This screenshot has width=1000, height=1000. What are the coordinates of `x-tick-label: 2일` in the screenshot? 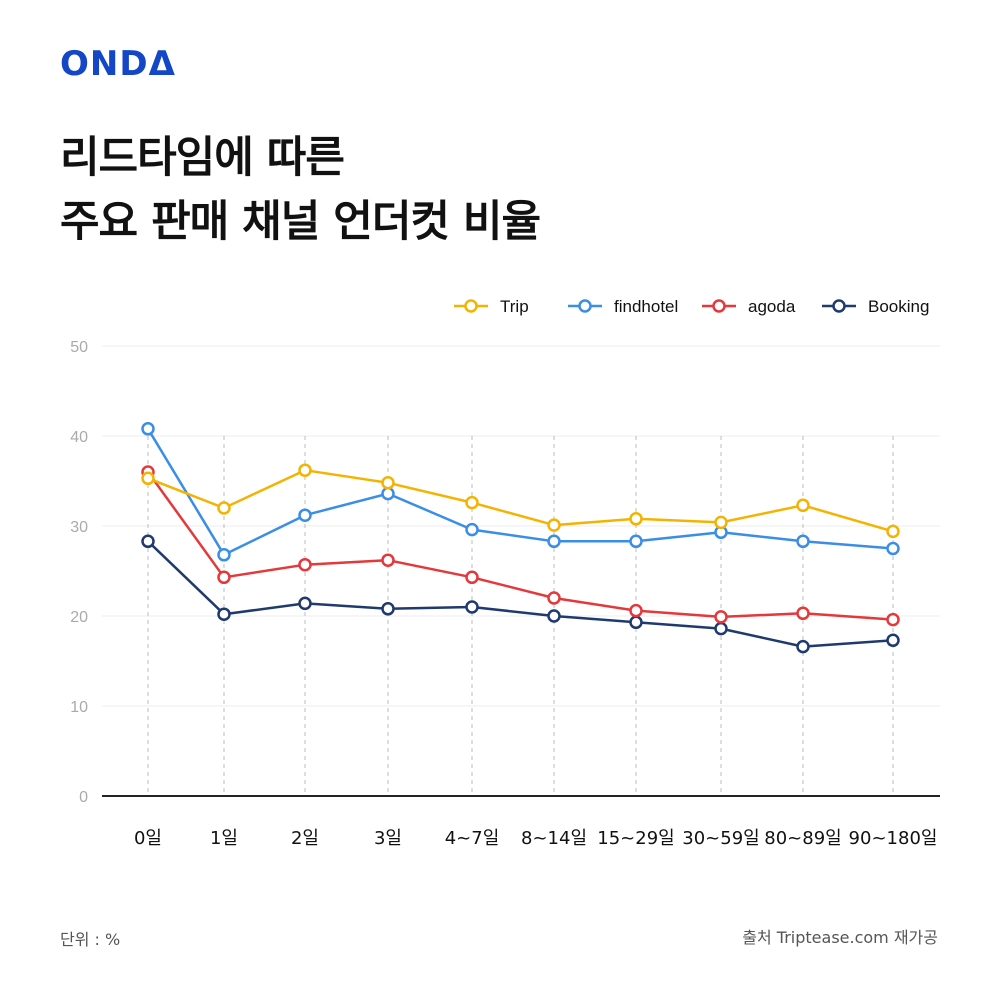 It's located at (305, 838).